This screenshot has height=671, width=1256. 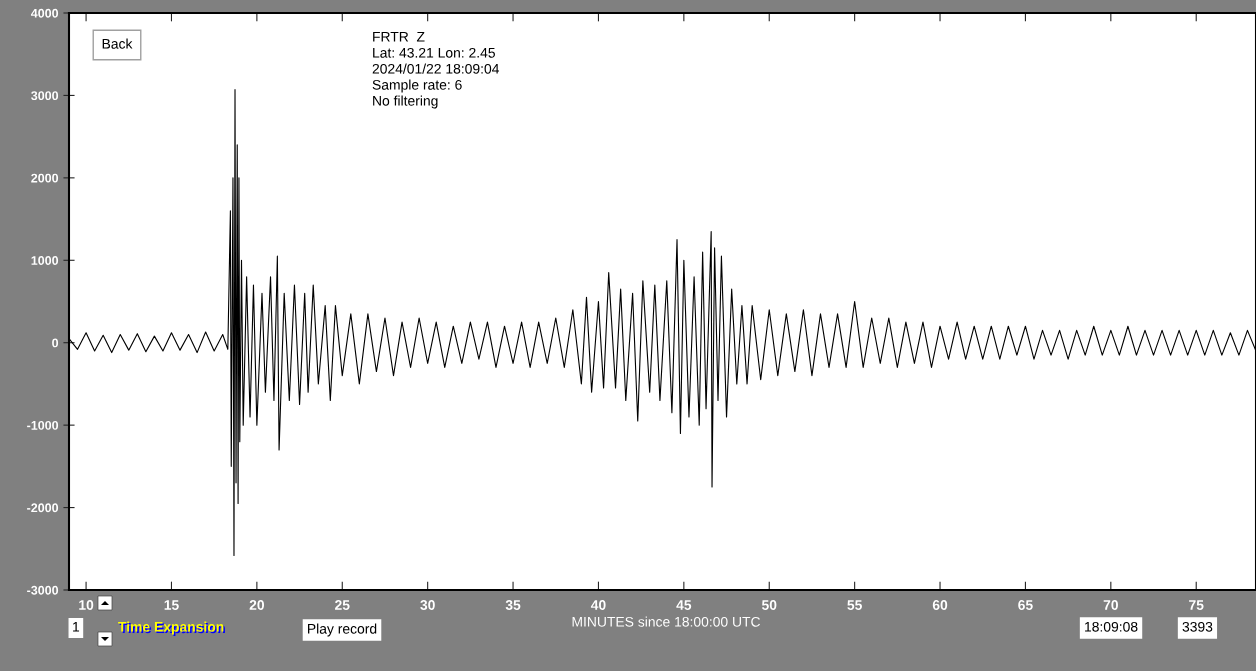 What do you see at coordinates (1196, 605) in the screenshot?
I see `x-tick-label: 75` at bounding box center [1196, 605].